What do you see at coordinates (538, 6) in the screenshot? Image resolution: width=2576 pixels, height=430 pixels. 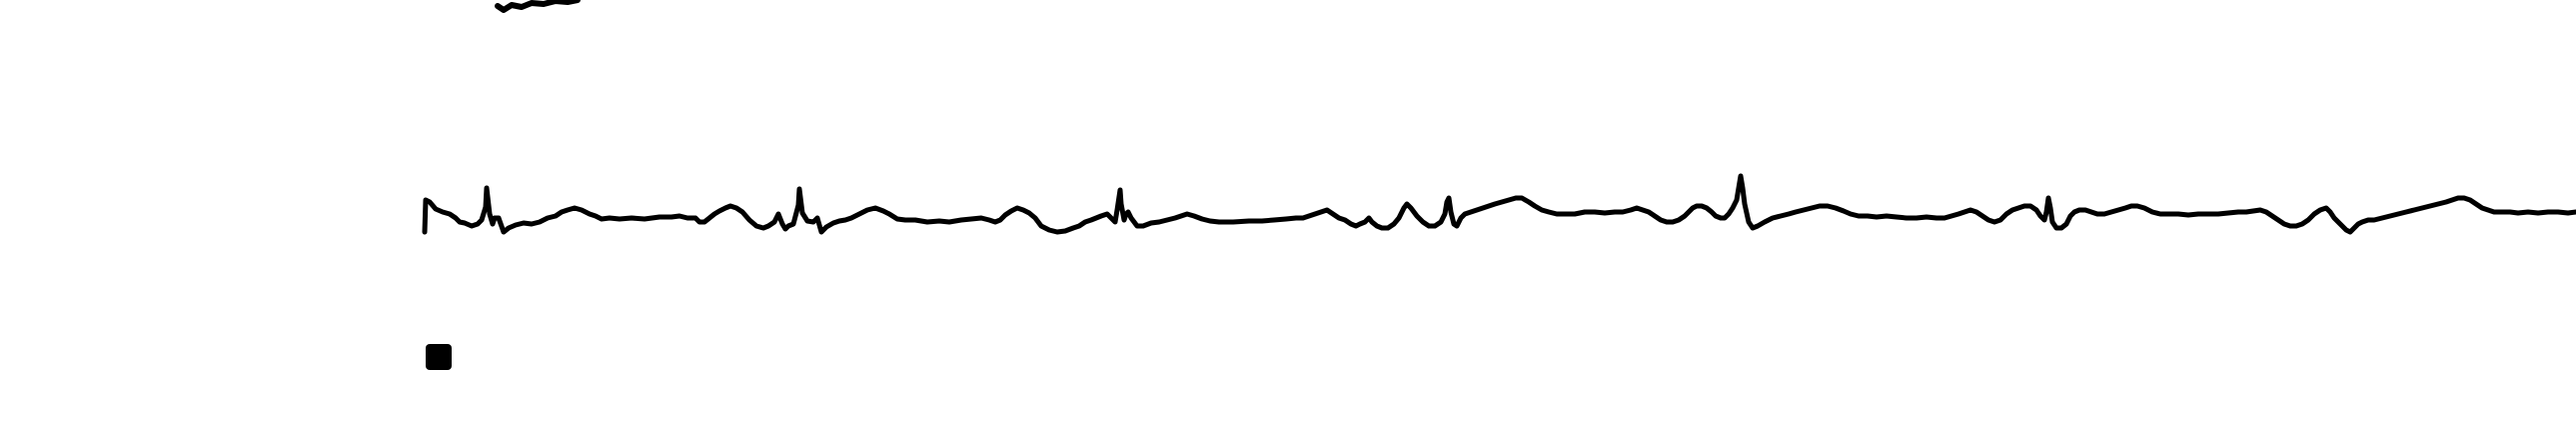 I see `previous-lead-trace-fragment` at bounding box center [538, 6].